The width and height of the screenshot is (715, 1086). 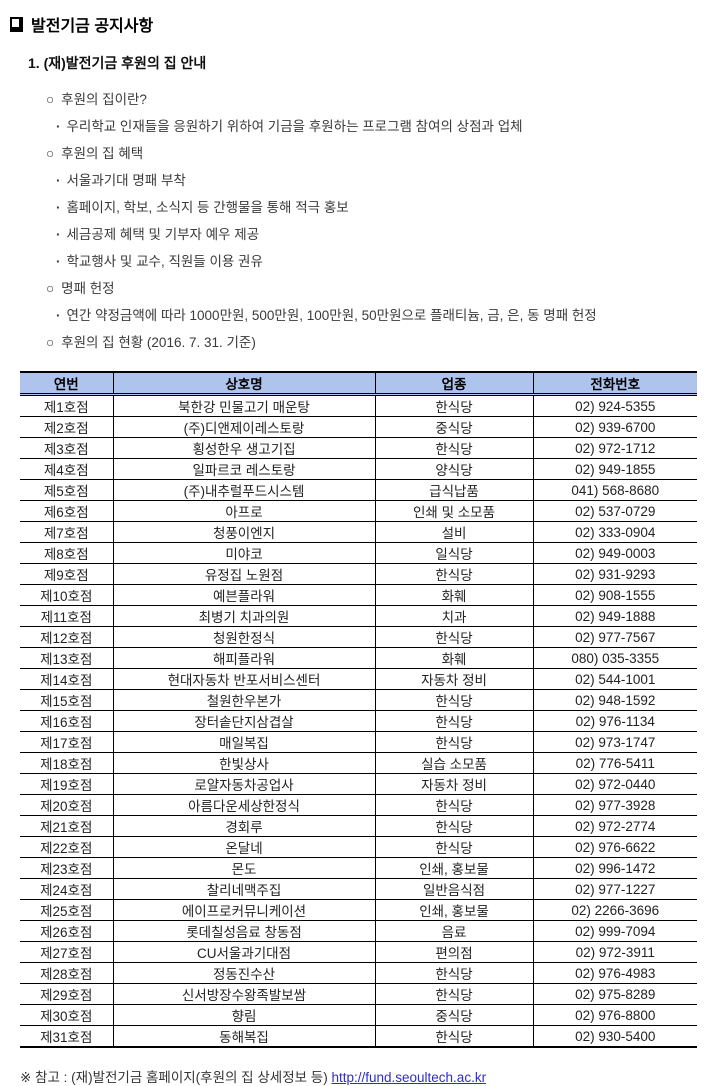 I want to click on table-row: 제7호점 청풍이엔지 설비 02) 333-0904, so click(x=358, y=532).